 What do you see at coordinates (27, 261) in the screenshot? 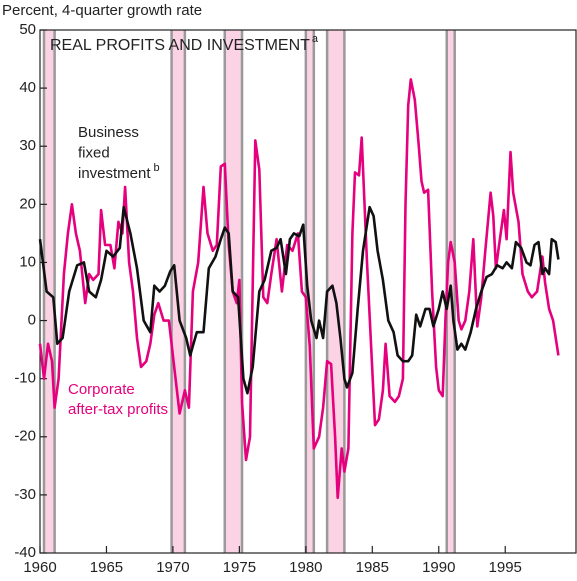
I see `y-tick-label: 10` at bounding box center [27, 261].